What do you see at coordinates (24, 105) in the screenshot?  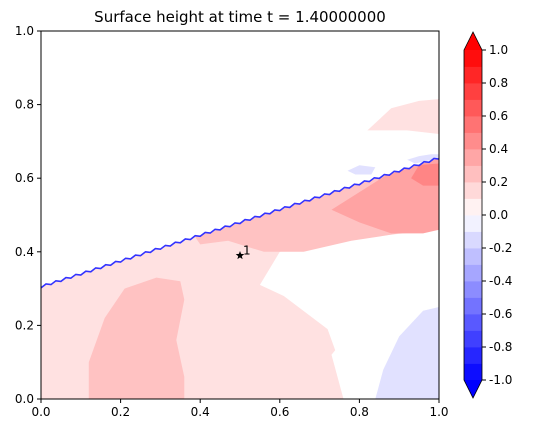 I see `y-tick-label-4: 0.8` at bounding box center [24, 105].